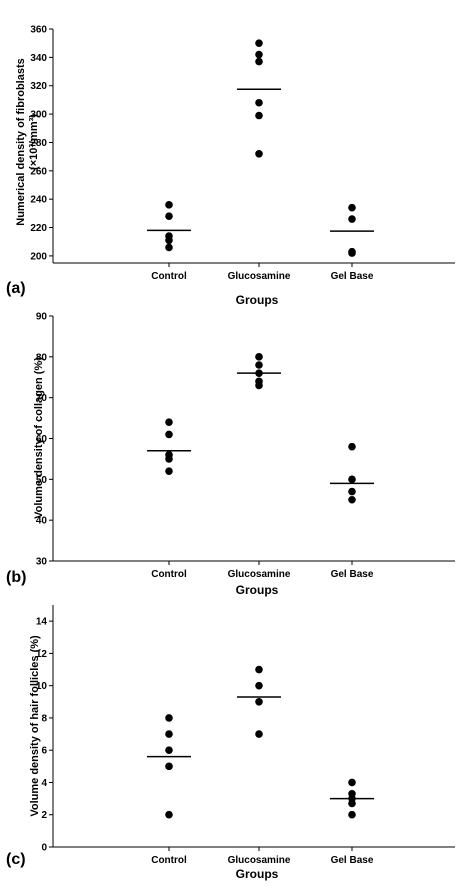  I want to click on panel-a-xlabel: Groups, so click(257, 300).